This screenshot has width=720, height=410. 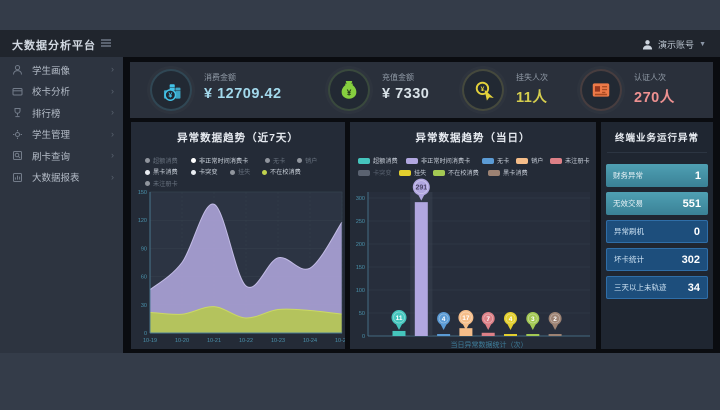 What do you see at coordinates (629, 259) in the screenshot?
I see `terminal-row-label: 坏卡统计` at bounding box center [629, 259].